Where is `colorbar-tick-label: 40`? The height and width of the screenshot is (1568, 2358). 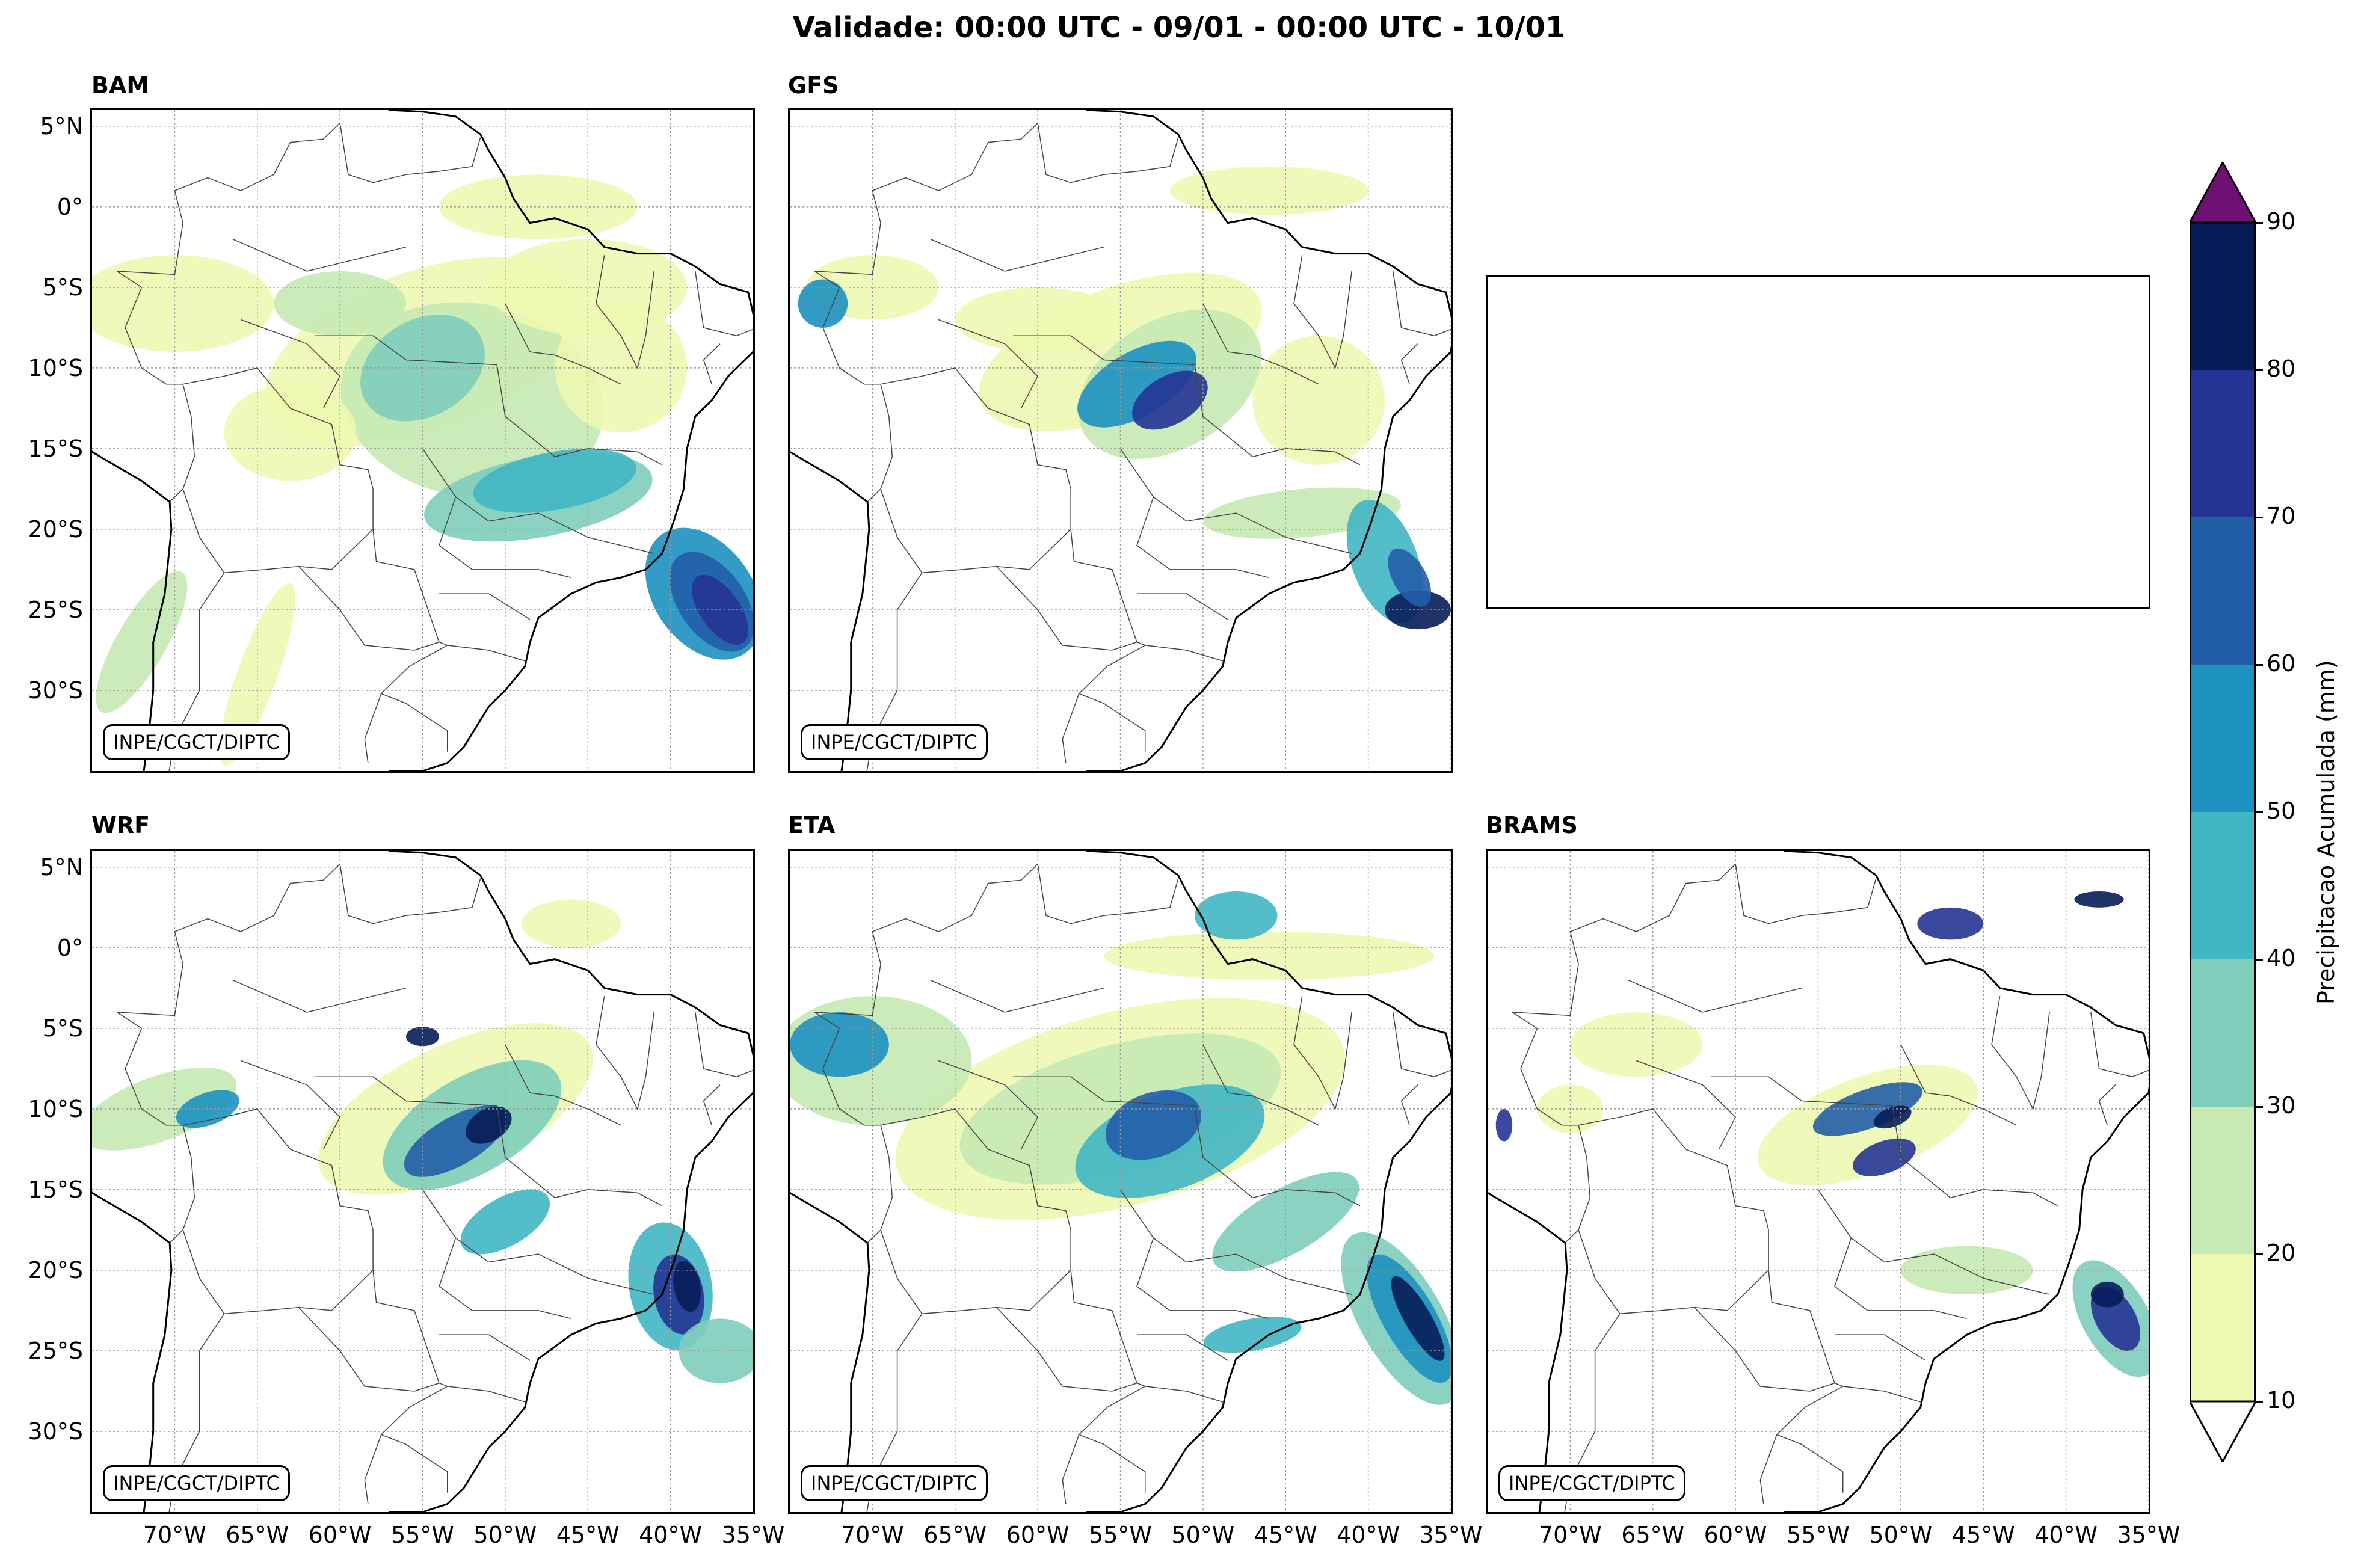 colorbar-tick-label: 40 is located at coordinates (2281, 958).